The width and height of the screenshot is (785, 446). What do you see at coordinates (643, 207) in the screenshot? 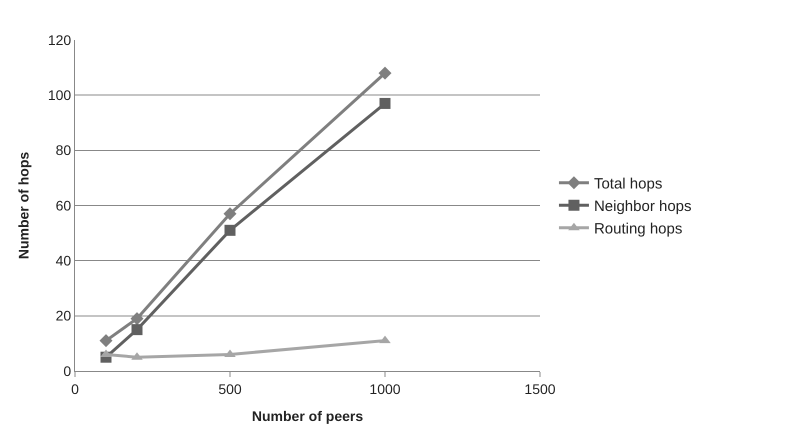
I see `legend-label: Neighbor hops` at bounding box center [643, 207].